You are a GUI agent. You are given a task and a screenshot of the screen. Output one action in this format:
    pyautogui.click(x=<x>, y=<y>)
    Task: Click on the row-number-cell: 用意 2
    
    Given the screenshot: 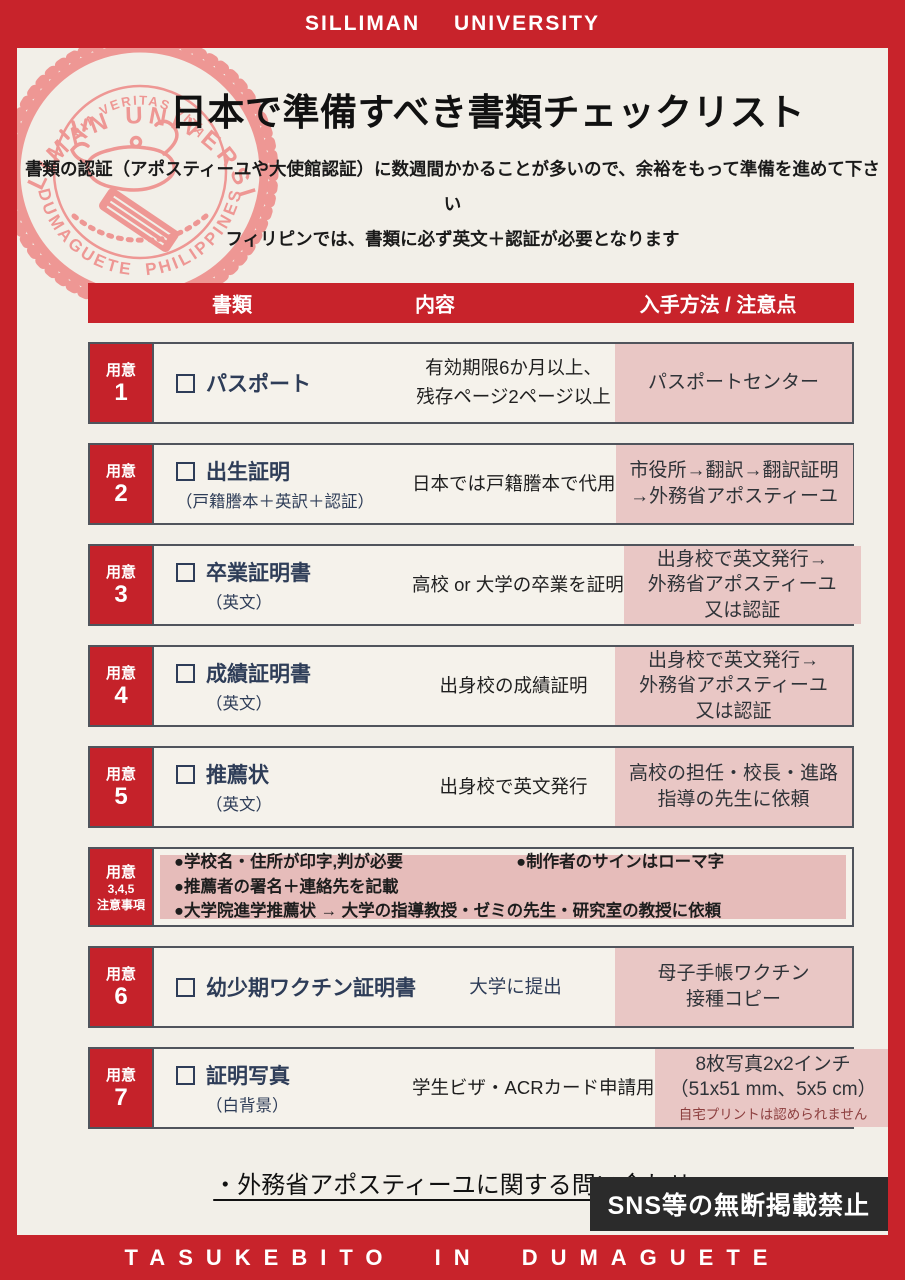 What is the action you would take?
    pyautogui.click(x=122, y=484)
    